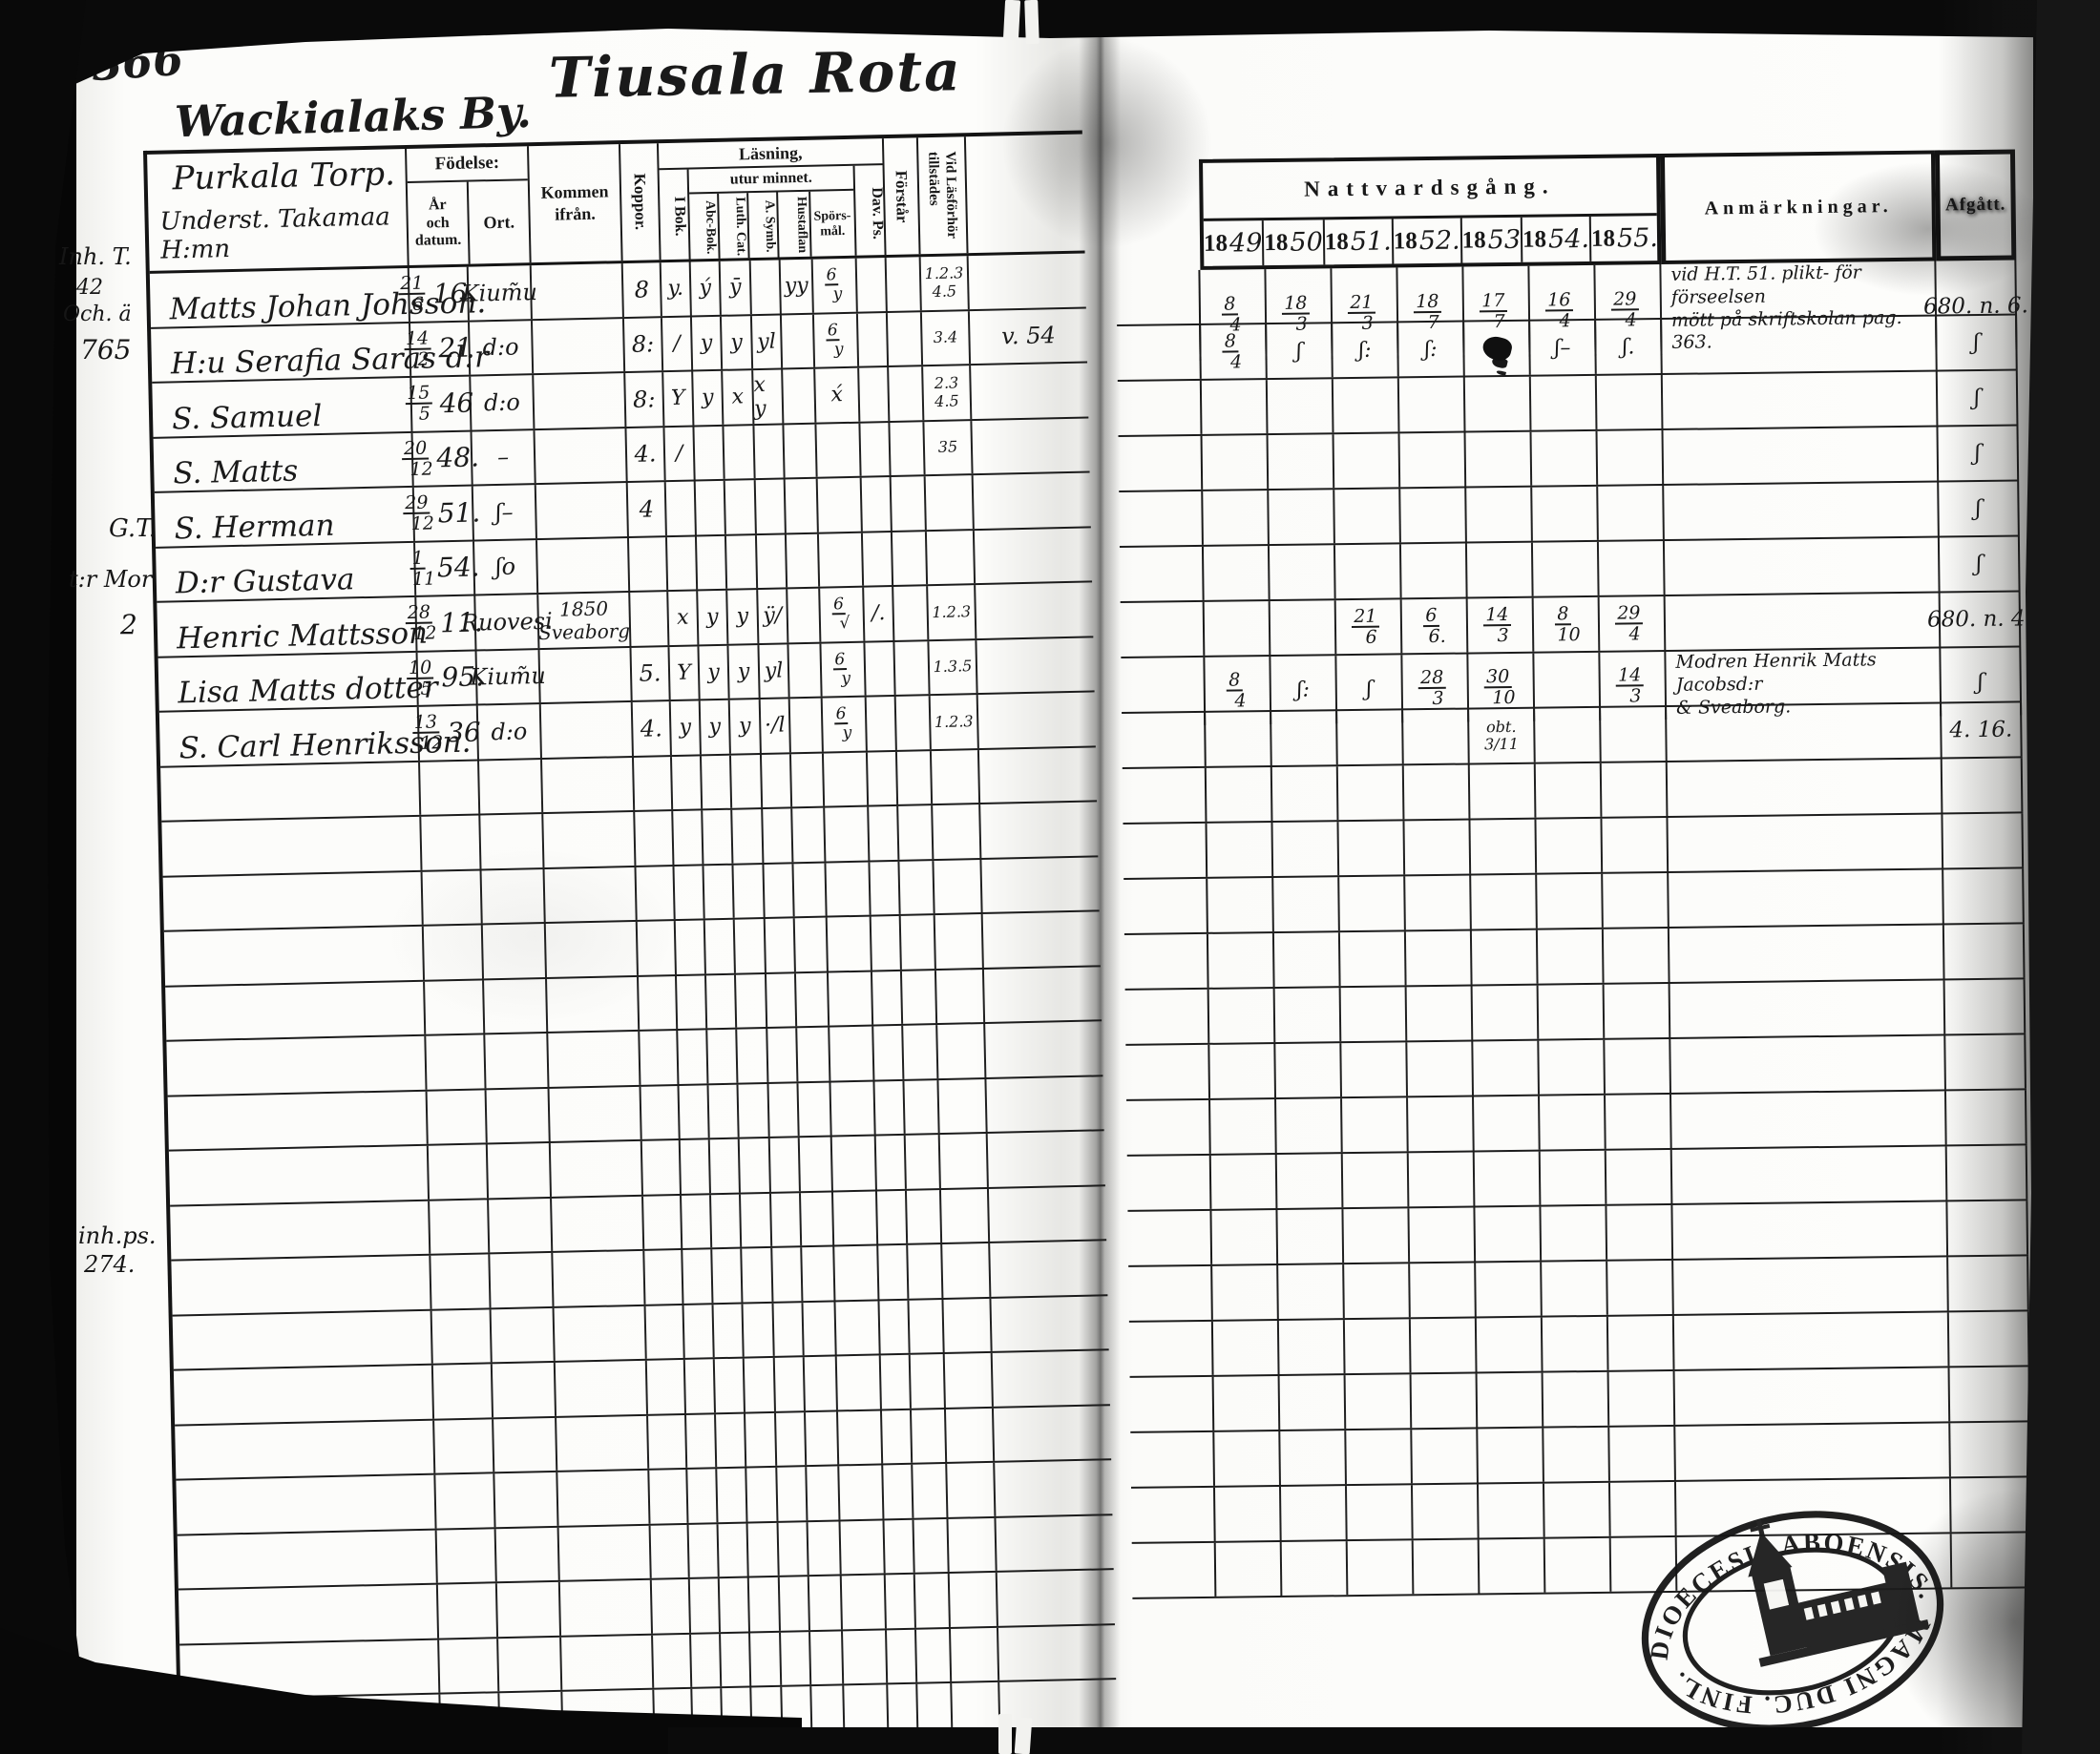 The width and height of the screenshot is (2100, 1754). Describe the element at coordinates (438, 349) in the screenshot. I see `birth-date-cell: 14 2 21` at that location.